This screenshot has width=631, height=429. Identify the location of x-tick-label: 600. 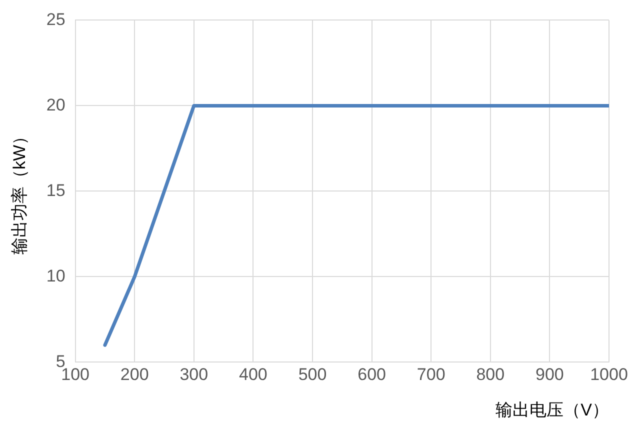
(372, 374).